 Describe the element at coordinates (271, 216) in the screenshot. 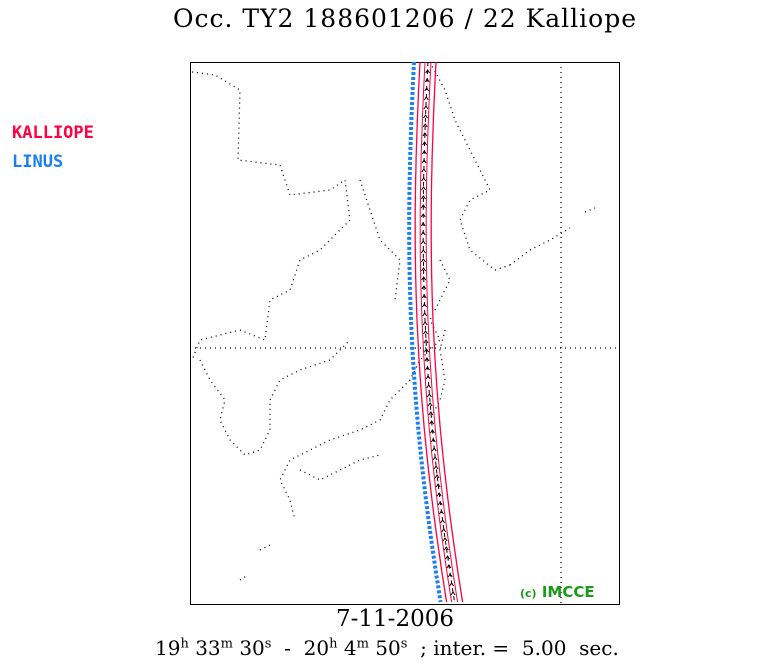

I see `coast-mainland` at that location.